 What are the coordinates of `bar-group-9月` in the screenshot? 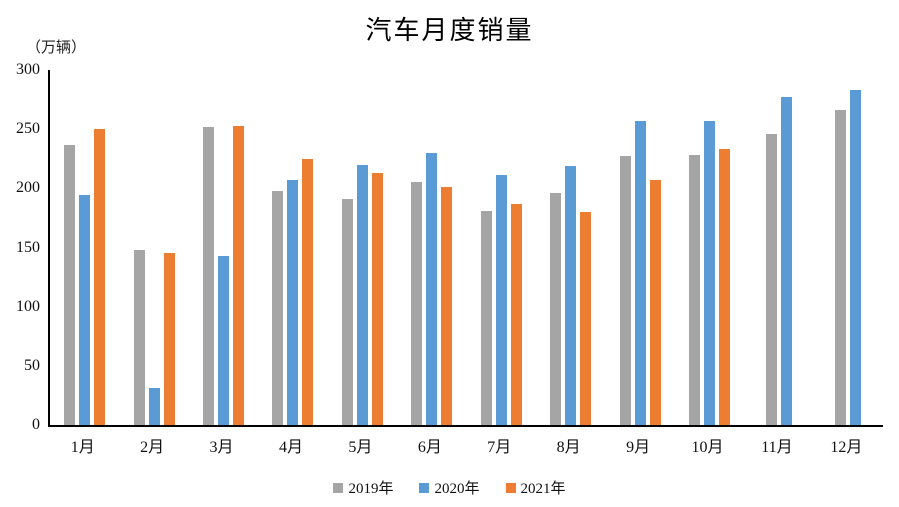 It's located at (639, 247).